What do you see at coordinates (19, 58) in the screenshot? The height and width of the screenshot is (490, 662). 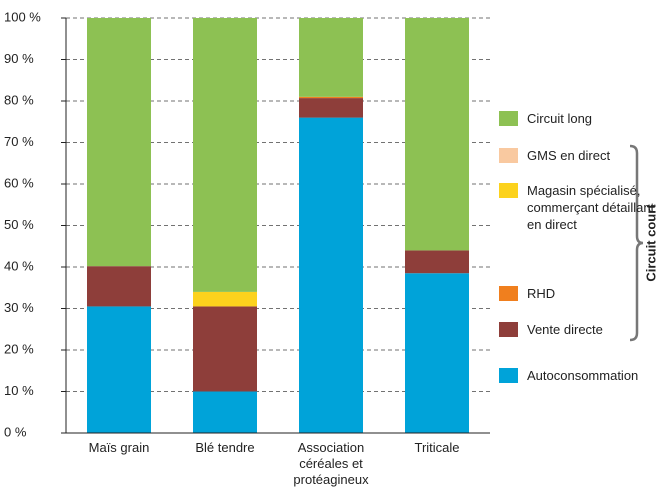 I see `y-tick-label: 90 %` at bounding box center [19, 58].